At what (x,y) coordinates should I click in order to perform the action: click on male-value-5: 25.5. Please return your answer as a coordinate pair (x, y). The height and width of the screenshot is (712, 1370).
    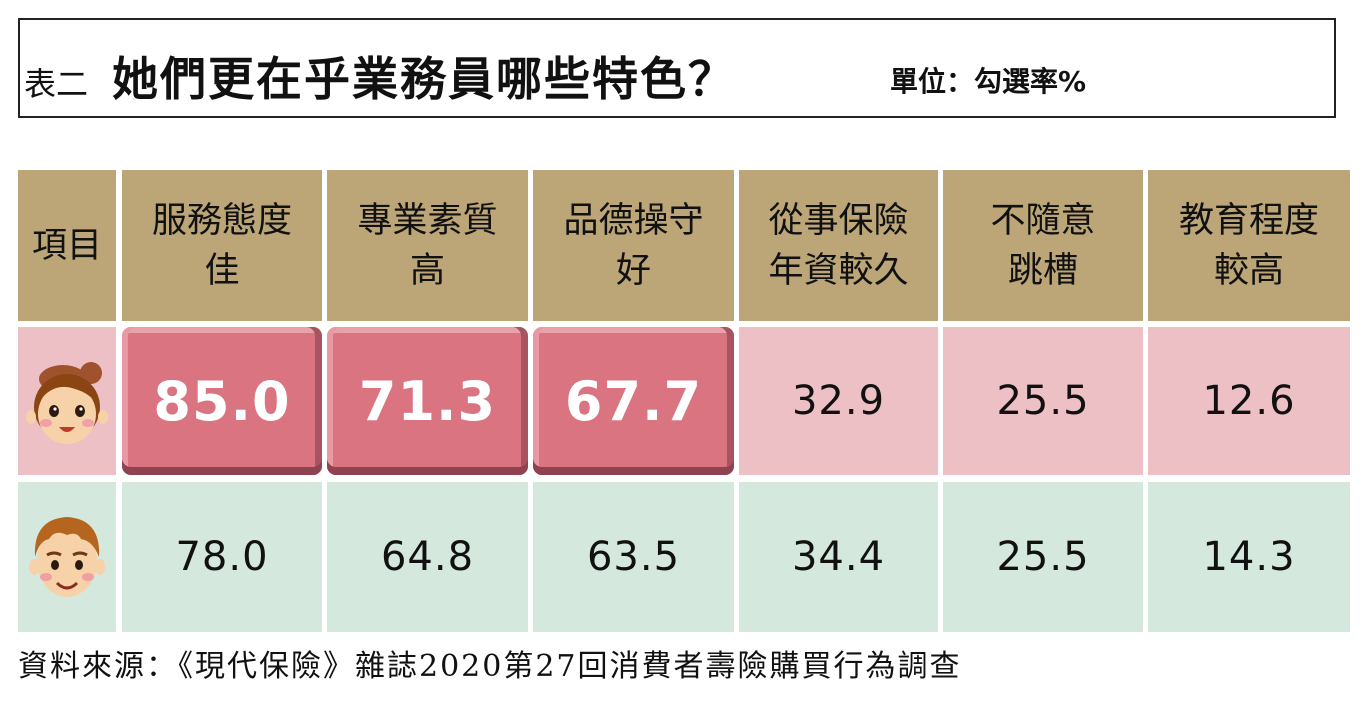
    Looking at the image, I should click on (1043, 557).